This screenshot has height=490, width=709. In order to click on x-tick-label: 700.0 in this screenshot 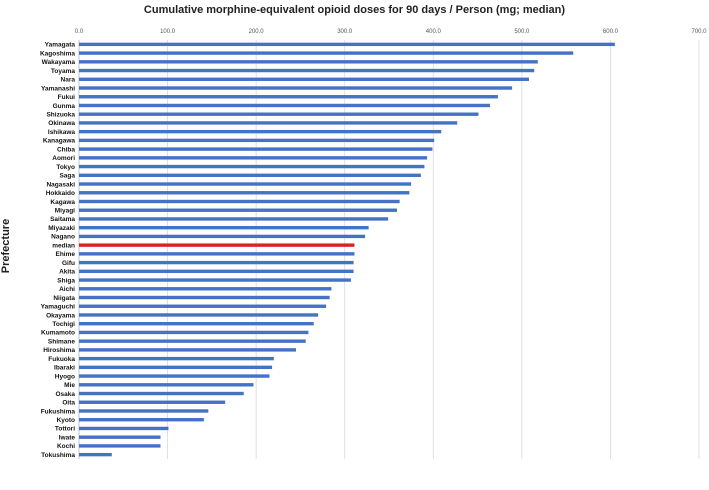, I will do `click(699, 32)`.